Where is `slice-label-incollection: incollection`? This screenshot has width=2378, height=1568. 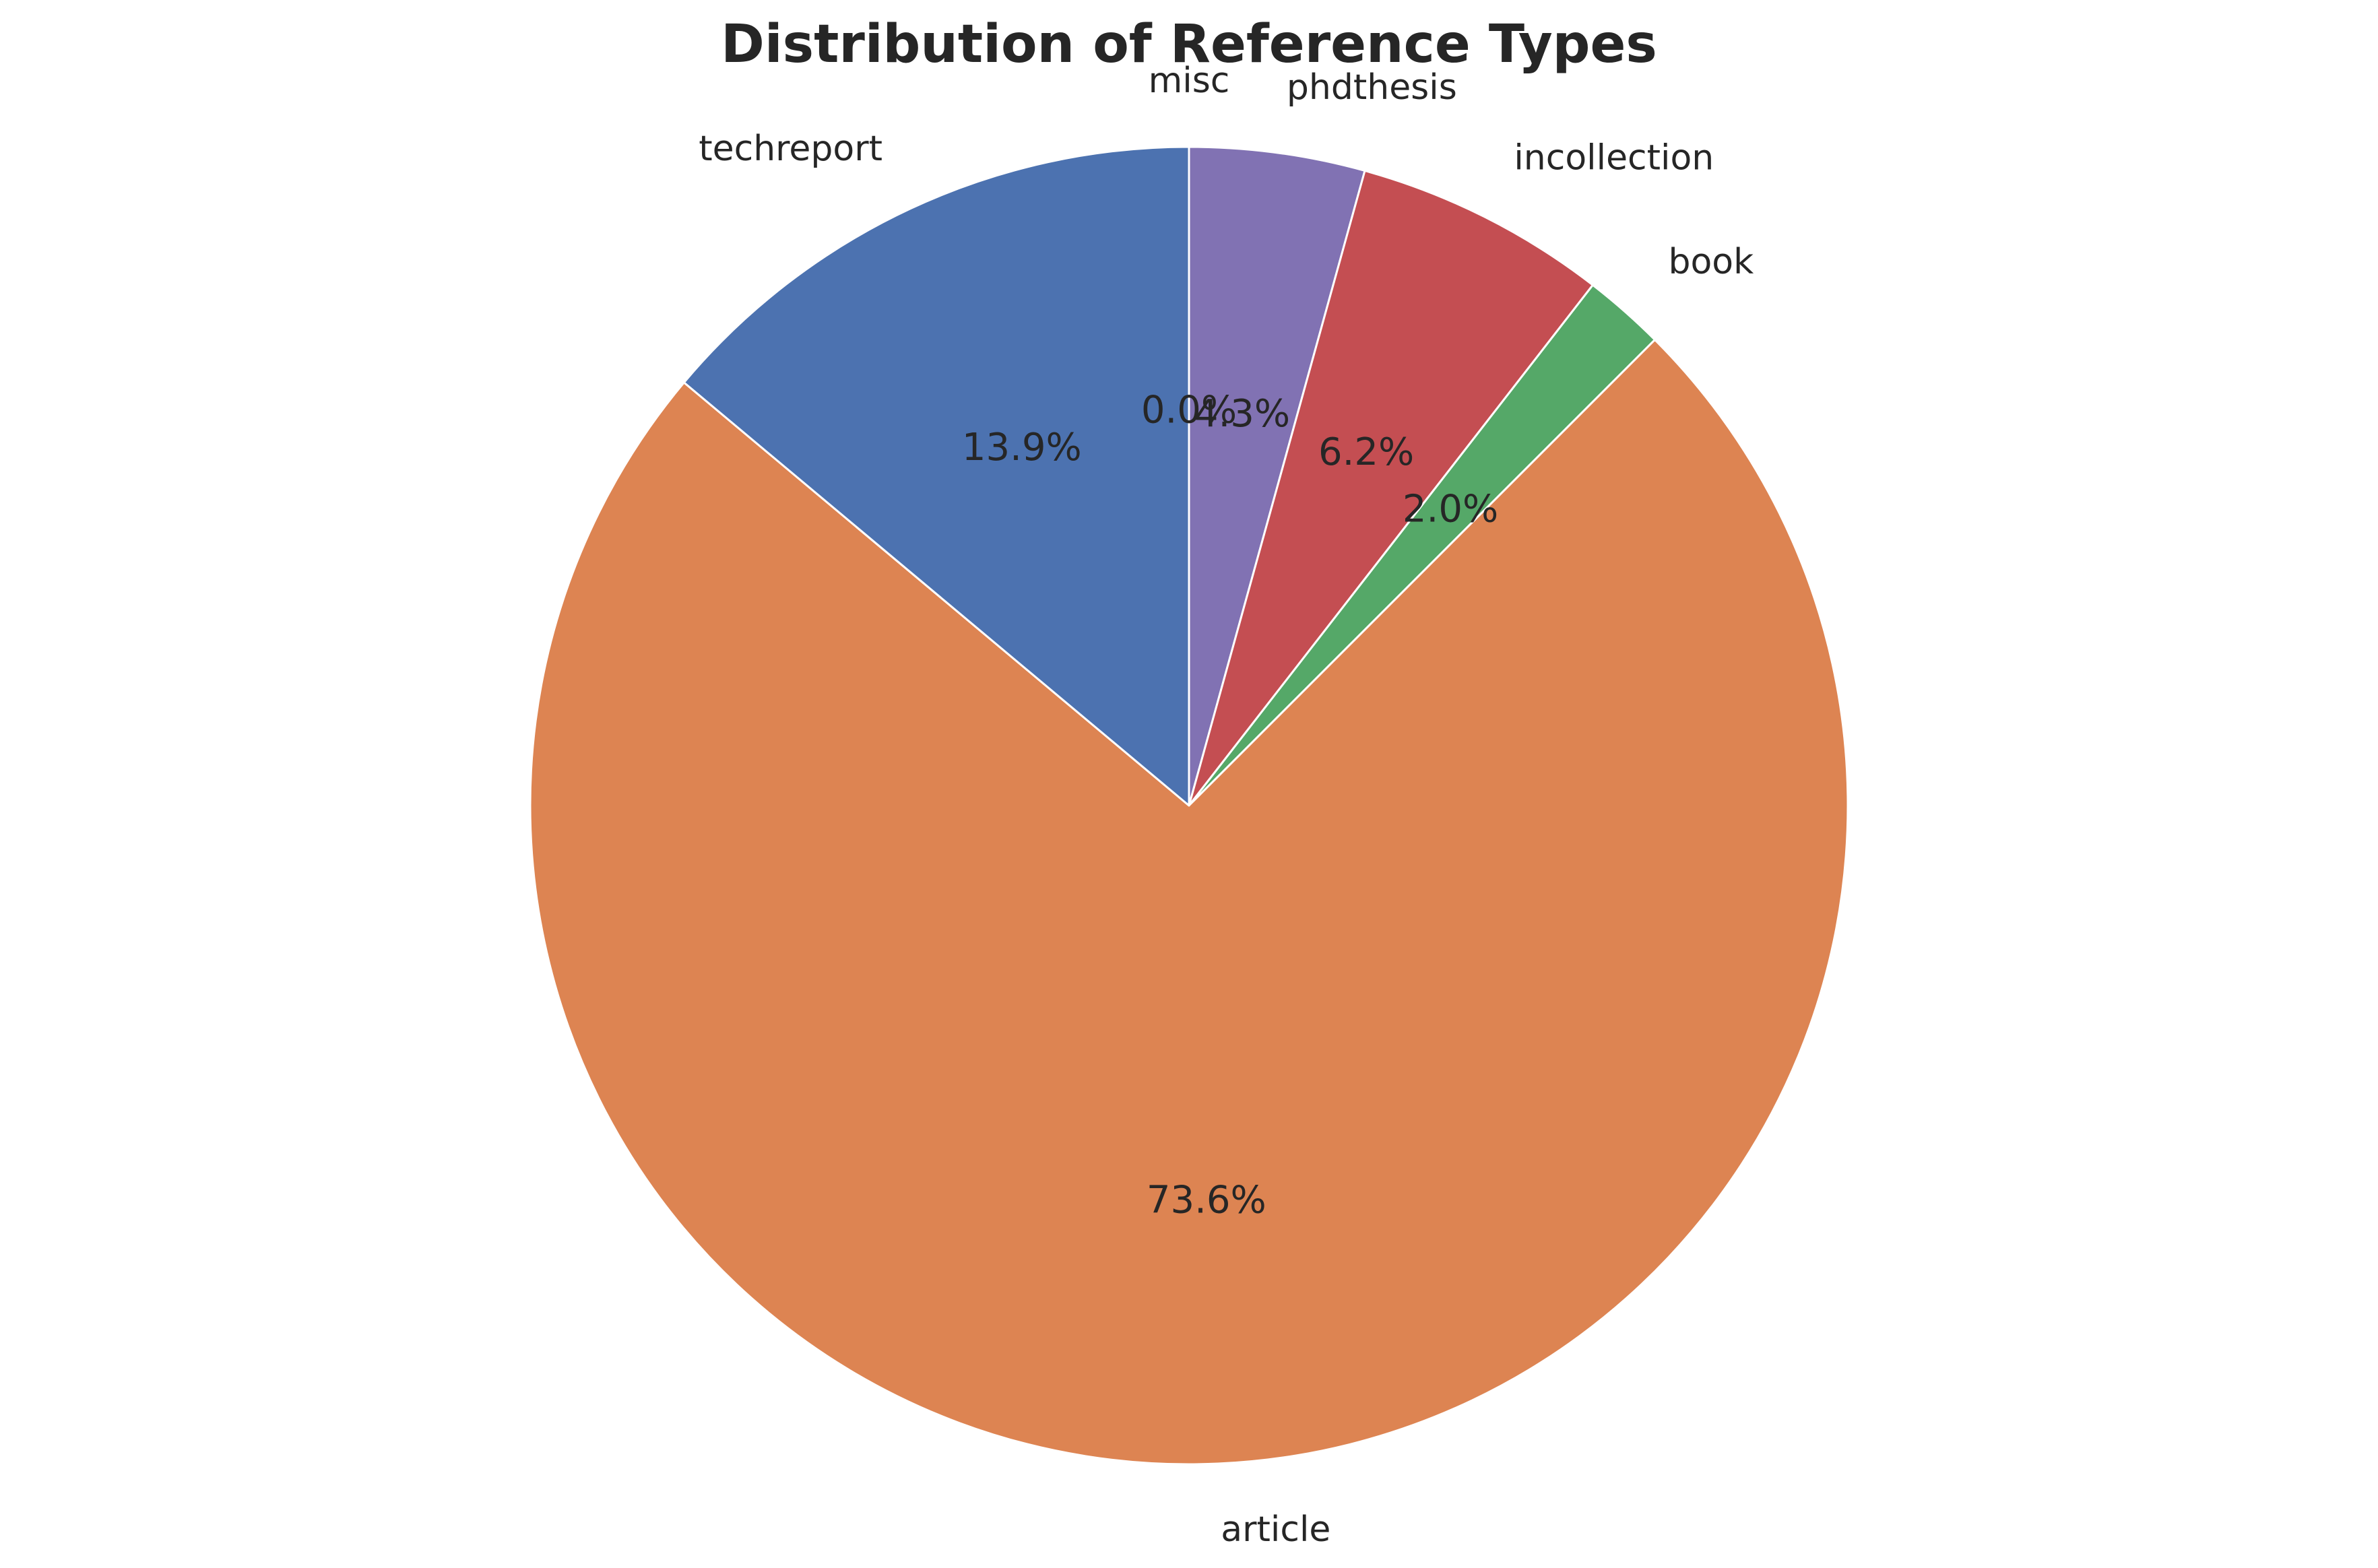
slice-label-incollection: incollection is located at coordinates (1614, 157).